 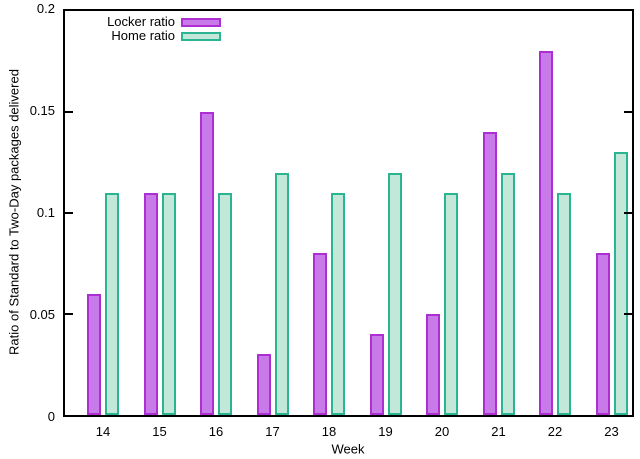 What do you see at coordinates (555, 431) in the screenshot?
I see `x-tick-label: 22` at bounding box center [555, 431].